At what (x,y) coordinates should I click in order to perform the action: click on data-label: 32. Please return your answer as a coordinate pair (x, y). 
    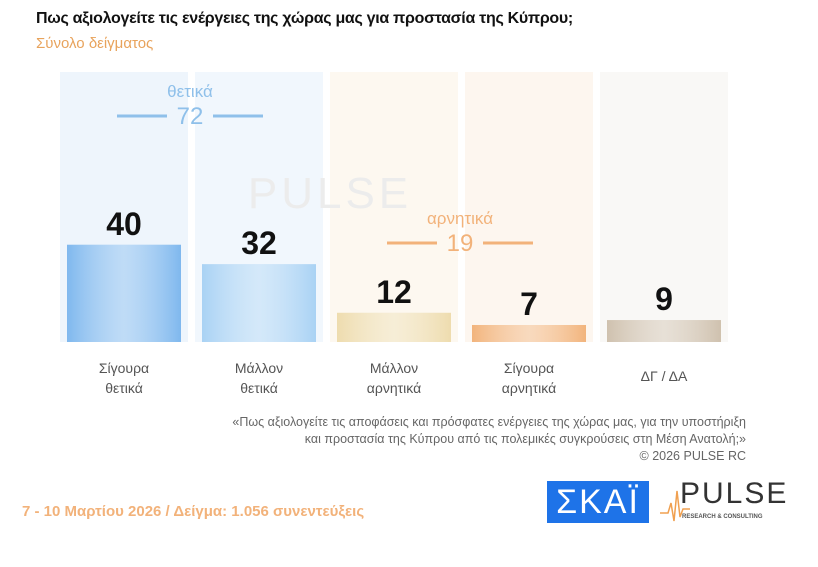
    Looking at the image, I should click on (259, 243).